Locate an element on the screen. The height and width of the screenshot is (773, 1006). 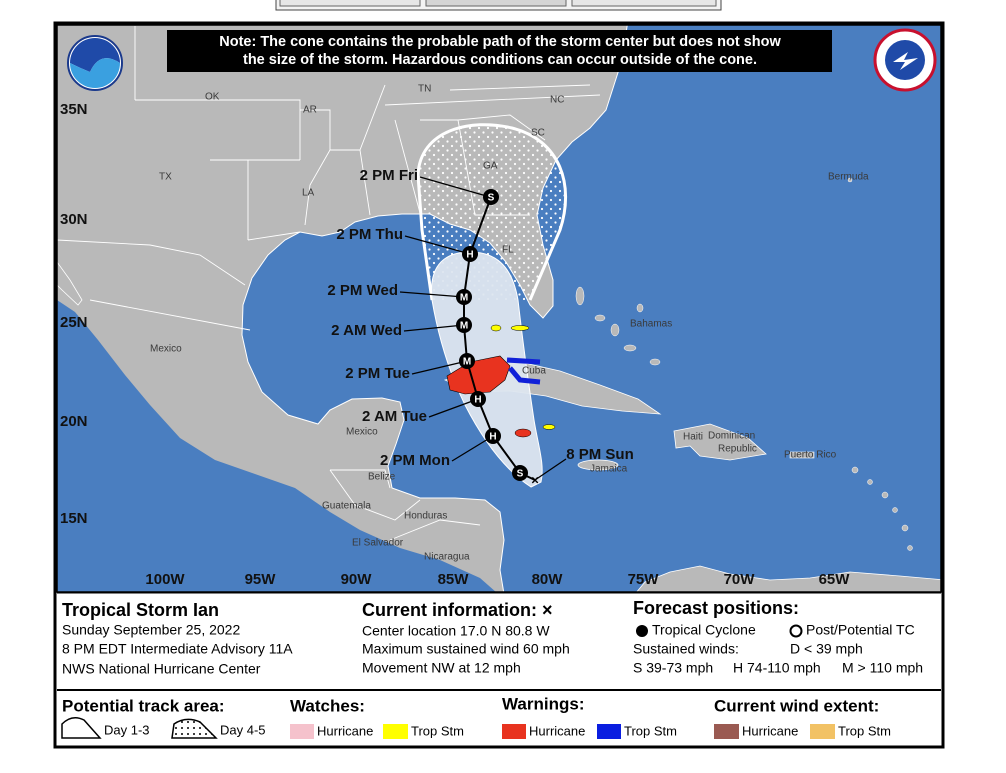
longitude-label: 80W is located at coordinates (548, 579).